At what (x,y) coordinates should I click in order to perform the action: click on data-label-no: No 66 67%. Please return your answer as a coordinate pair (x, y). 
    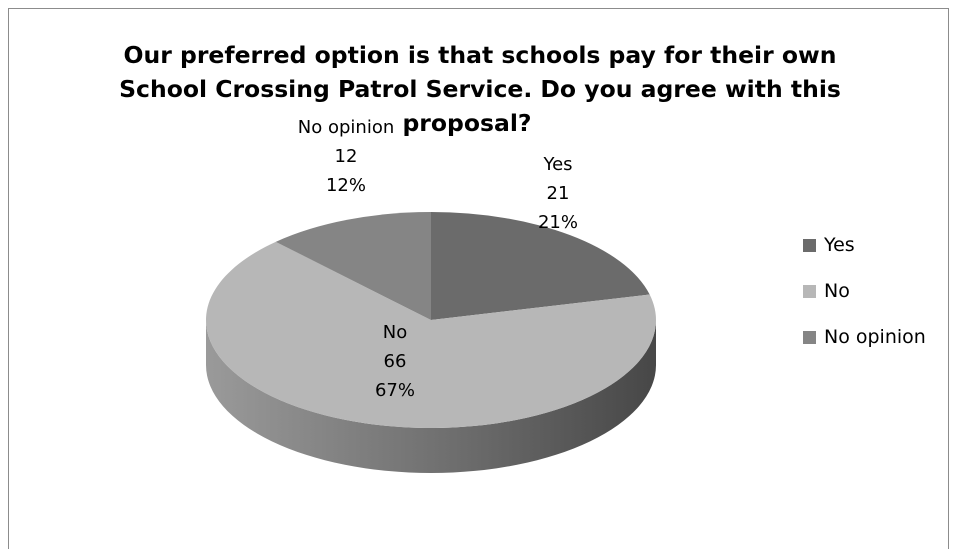
    Looking at the image, I should click on (395, 361).